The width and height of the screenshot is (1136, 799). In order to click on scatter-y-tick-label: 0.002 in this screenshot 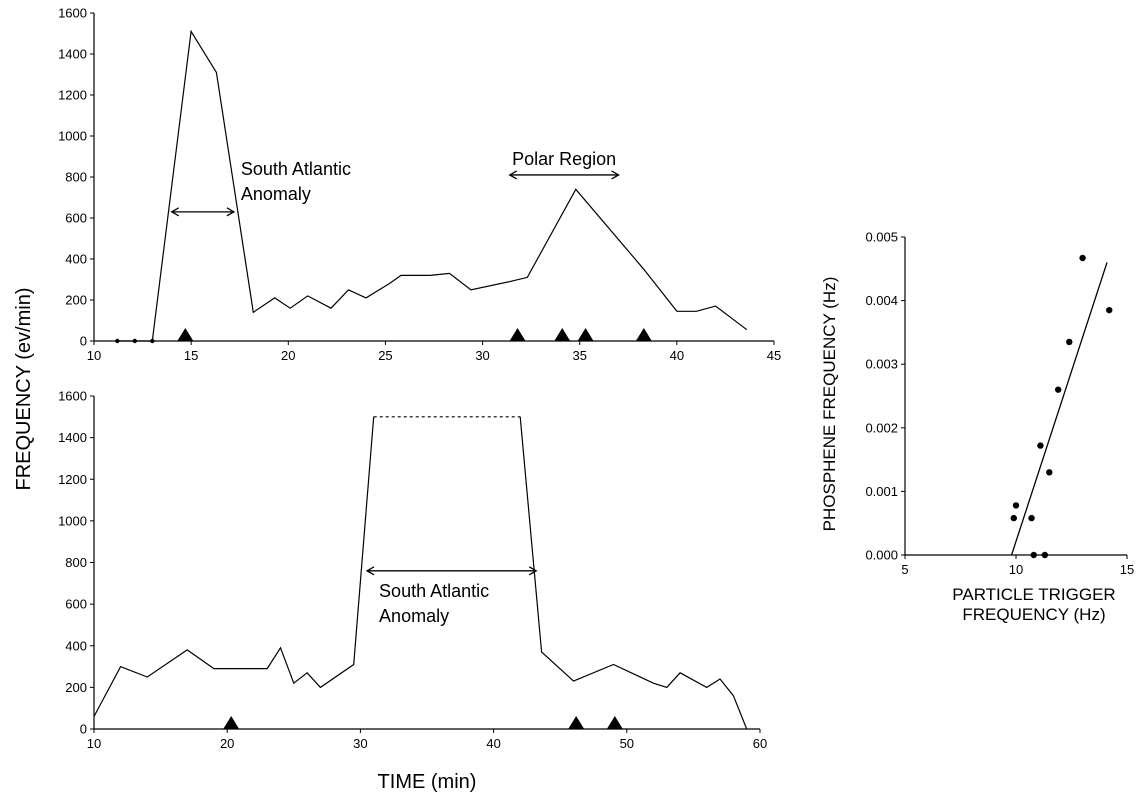, I will do `click(881, 427)`.